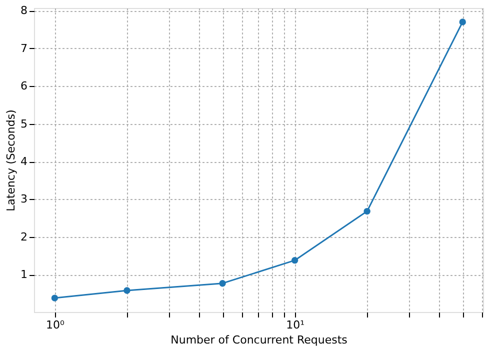 The height and width of the screenshot is (350, 489). I want to click on y-tick-label: 4, so click(24, 161).